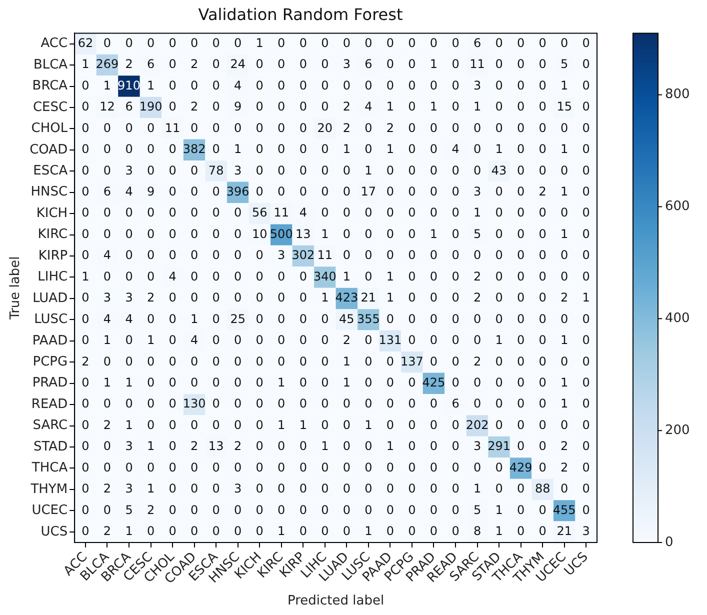 This screenshot has height=615, width=707. I want to click on data-label: 11, so click(477, 64).